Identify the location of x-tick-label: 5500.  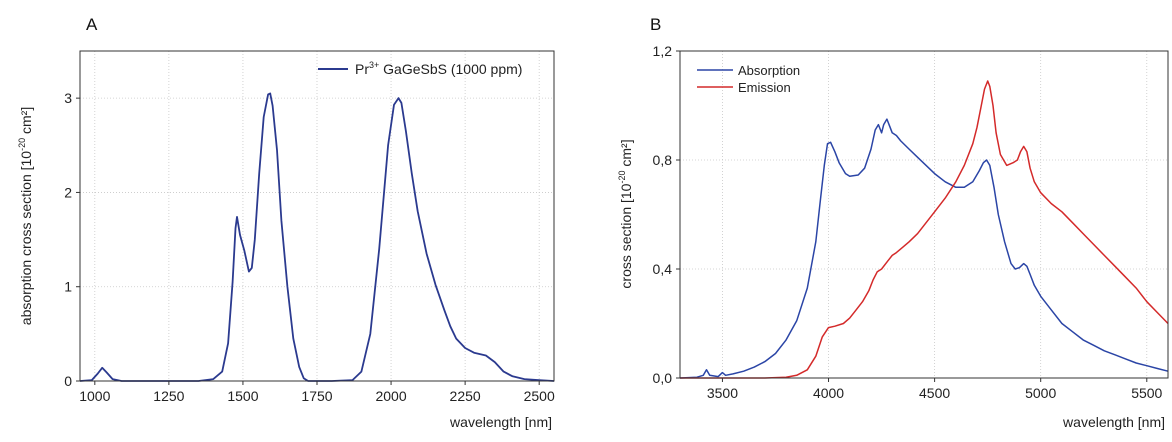
(1146, 393).